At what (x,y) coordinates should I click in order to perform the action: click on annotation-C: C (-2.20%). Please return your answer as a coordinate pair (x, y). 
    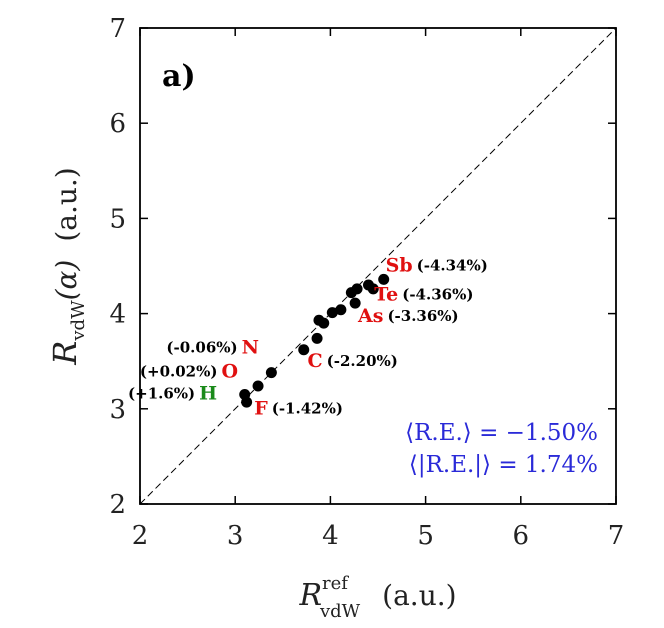
    Looking at the image, I should click on (353, 361).